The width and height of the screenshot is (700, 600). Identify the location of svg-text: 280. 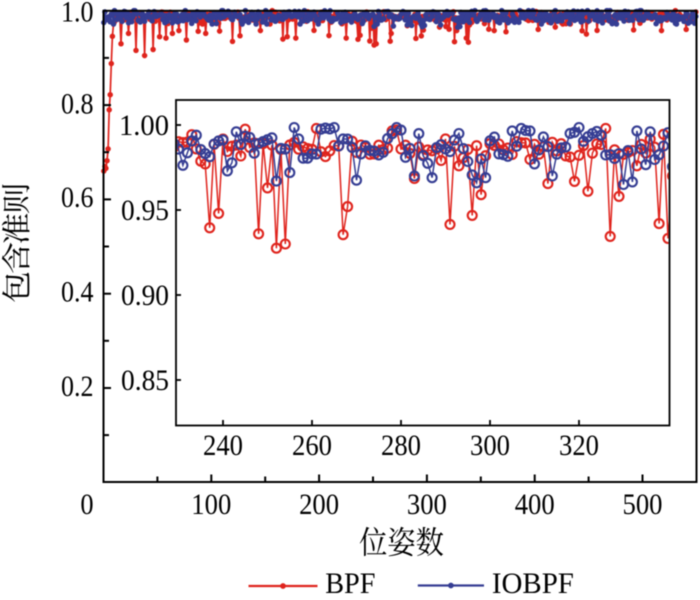
(401, 445).